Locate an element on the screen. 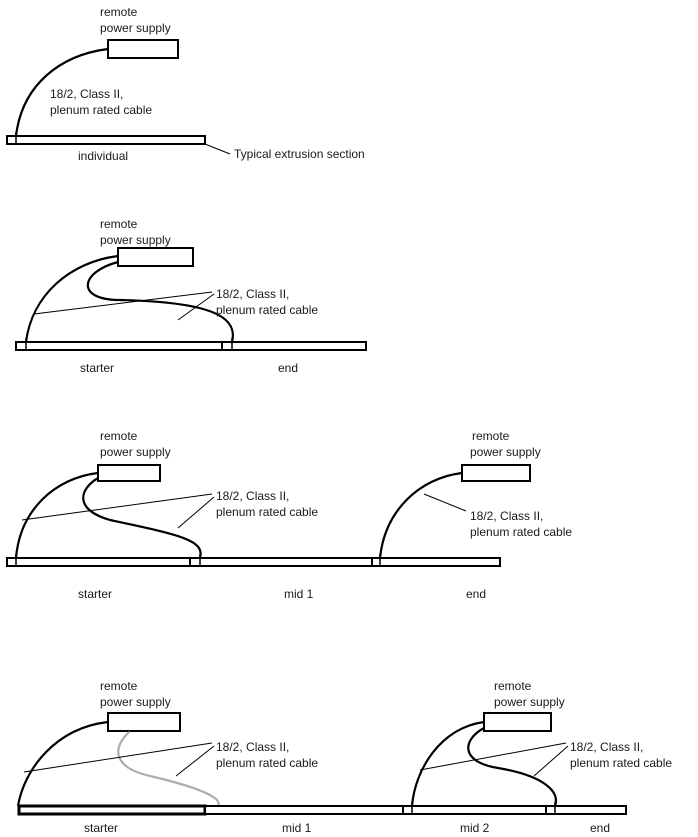  cable-line-mid2 is located at coordinates (447, 763).